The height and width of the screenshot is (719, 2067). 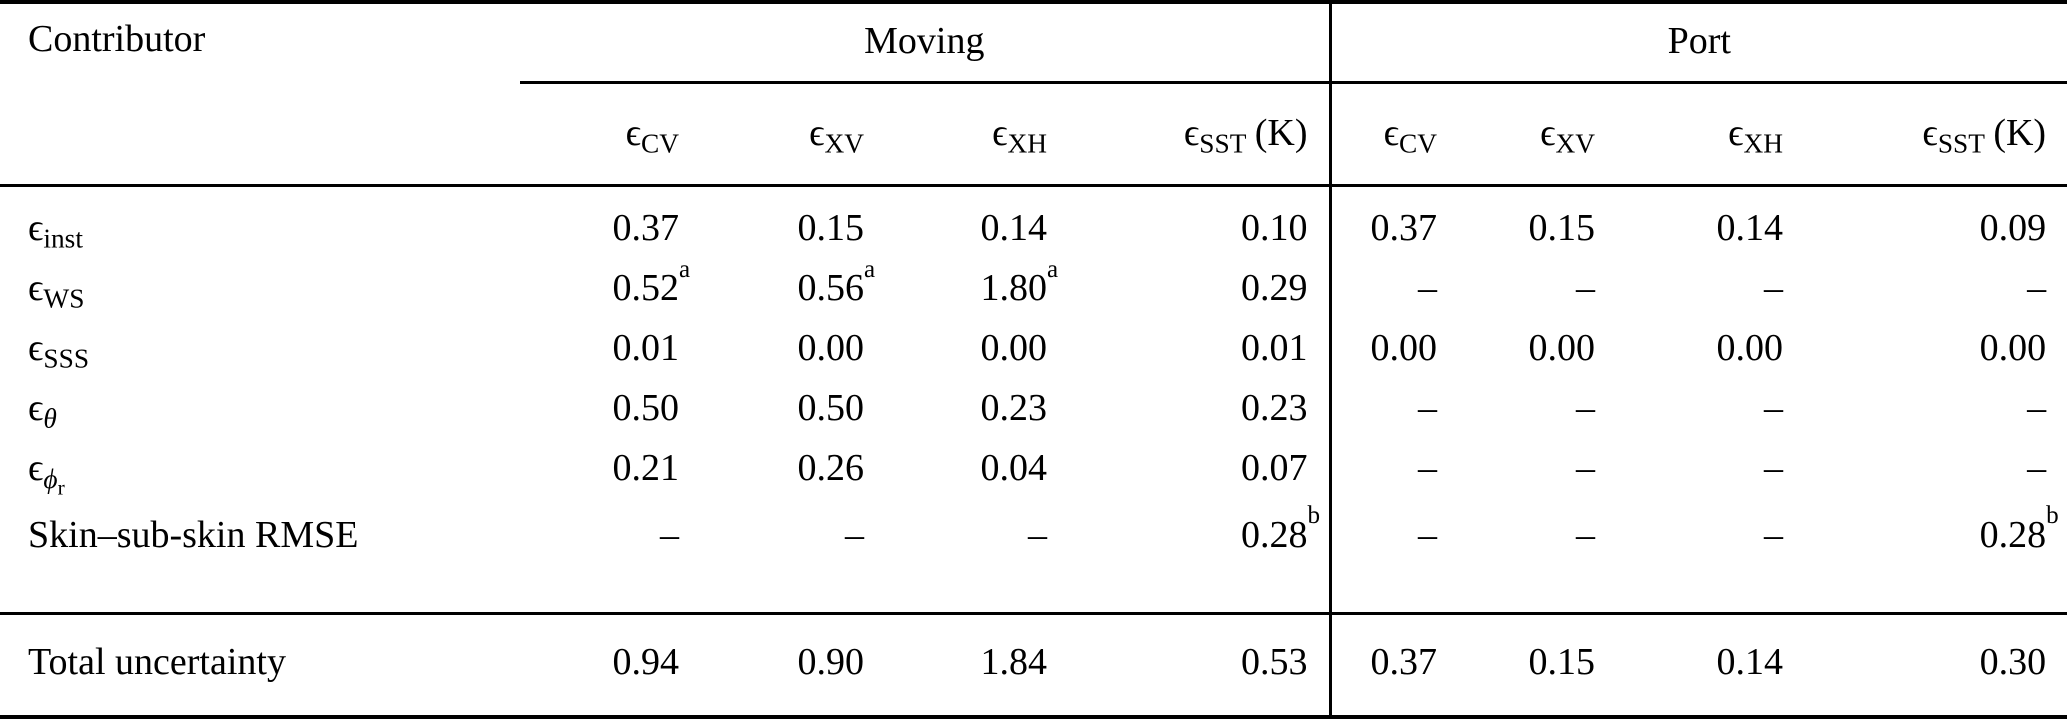 I want to click on value-cell: 0.53, so click(x=1199, y=664).